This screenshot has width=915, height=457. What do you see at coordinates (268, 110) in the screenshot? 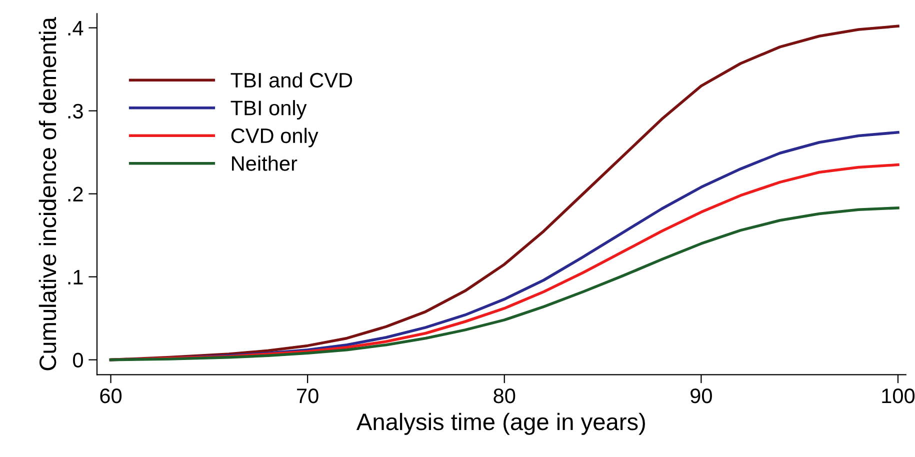
I see `legend-label: TBI only` at bounding box center [268, 110].